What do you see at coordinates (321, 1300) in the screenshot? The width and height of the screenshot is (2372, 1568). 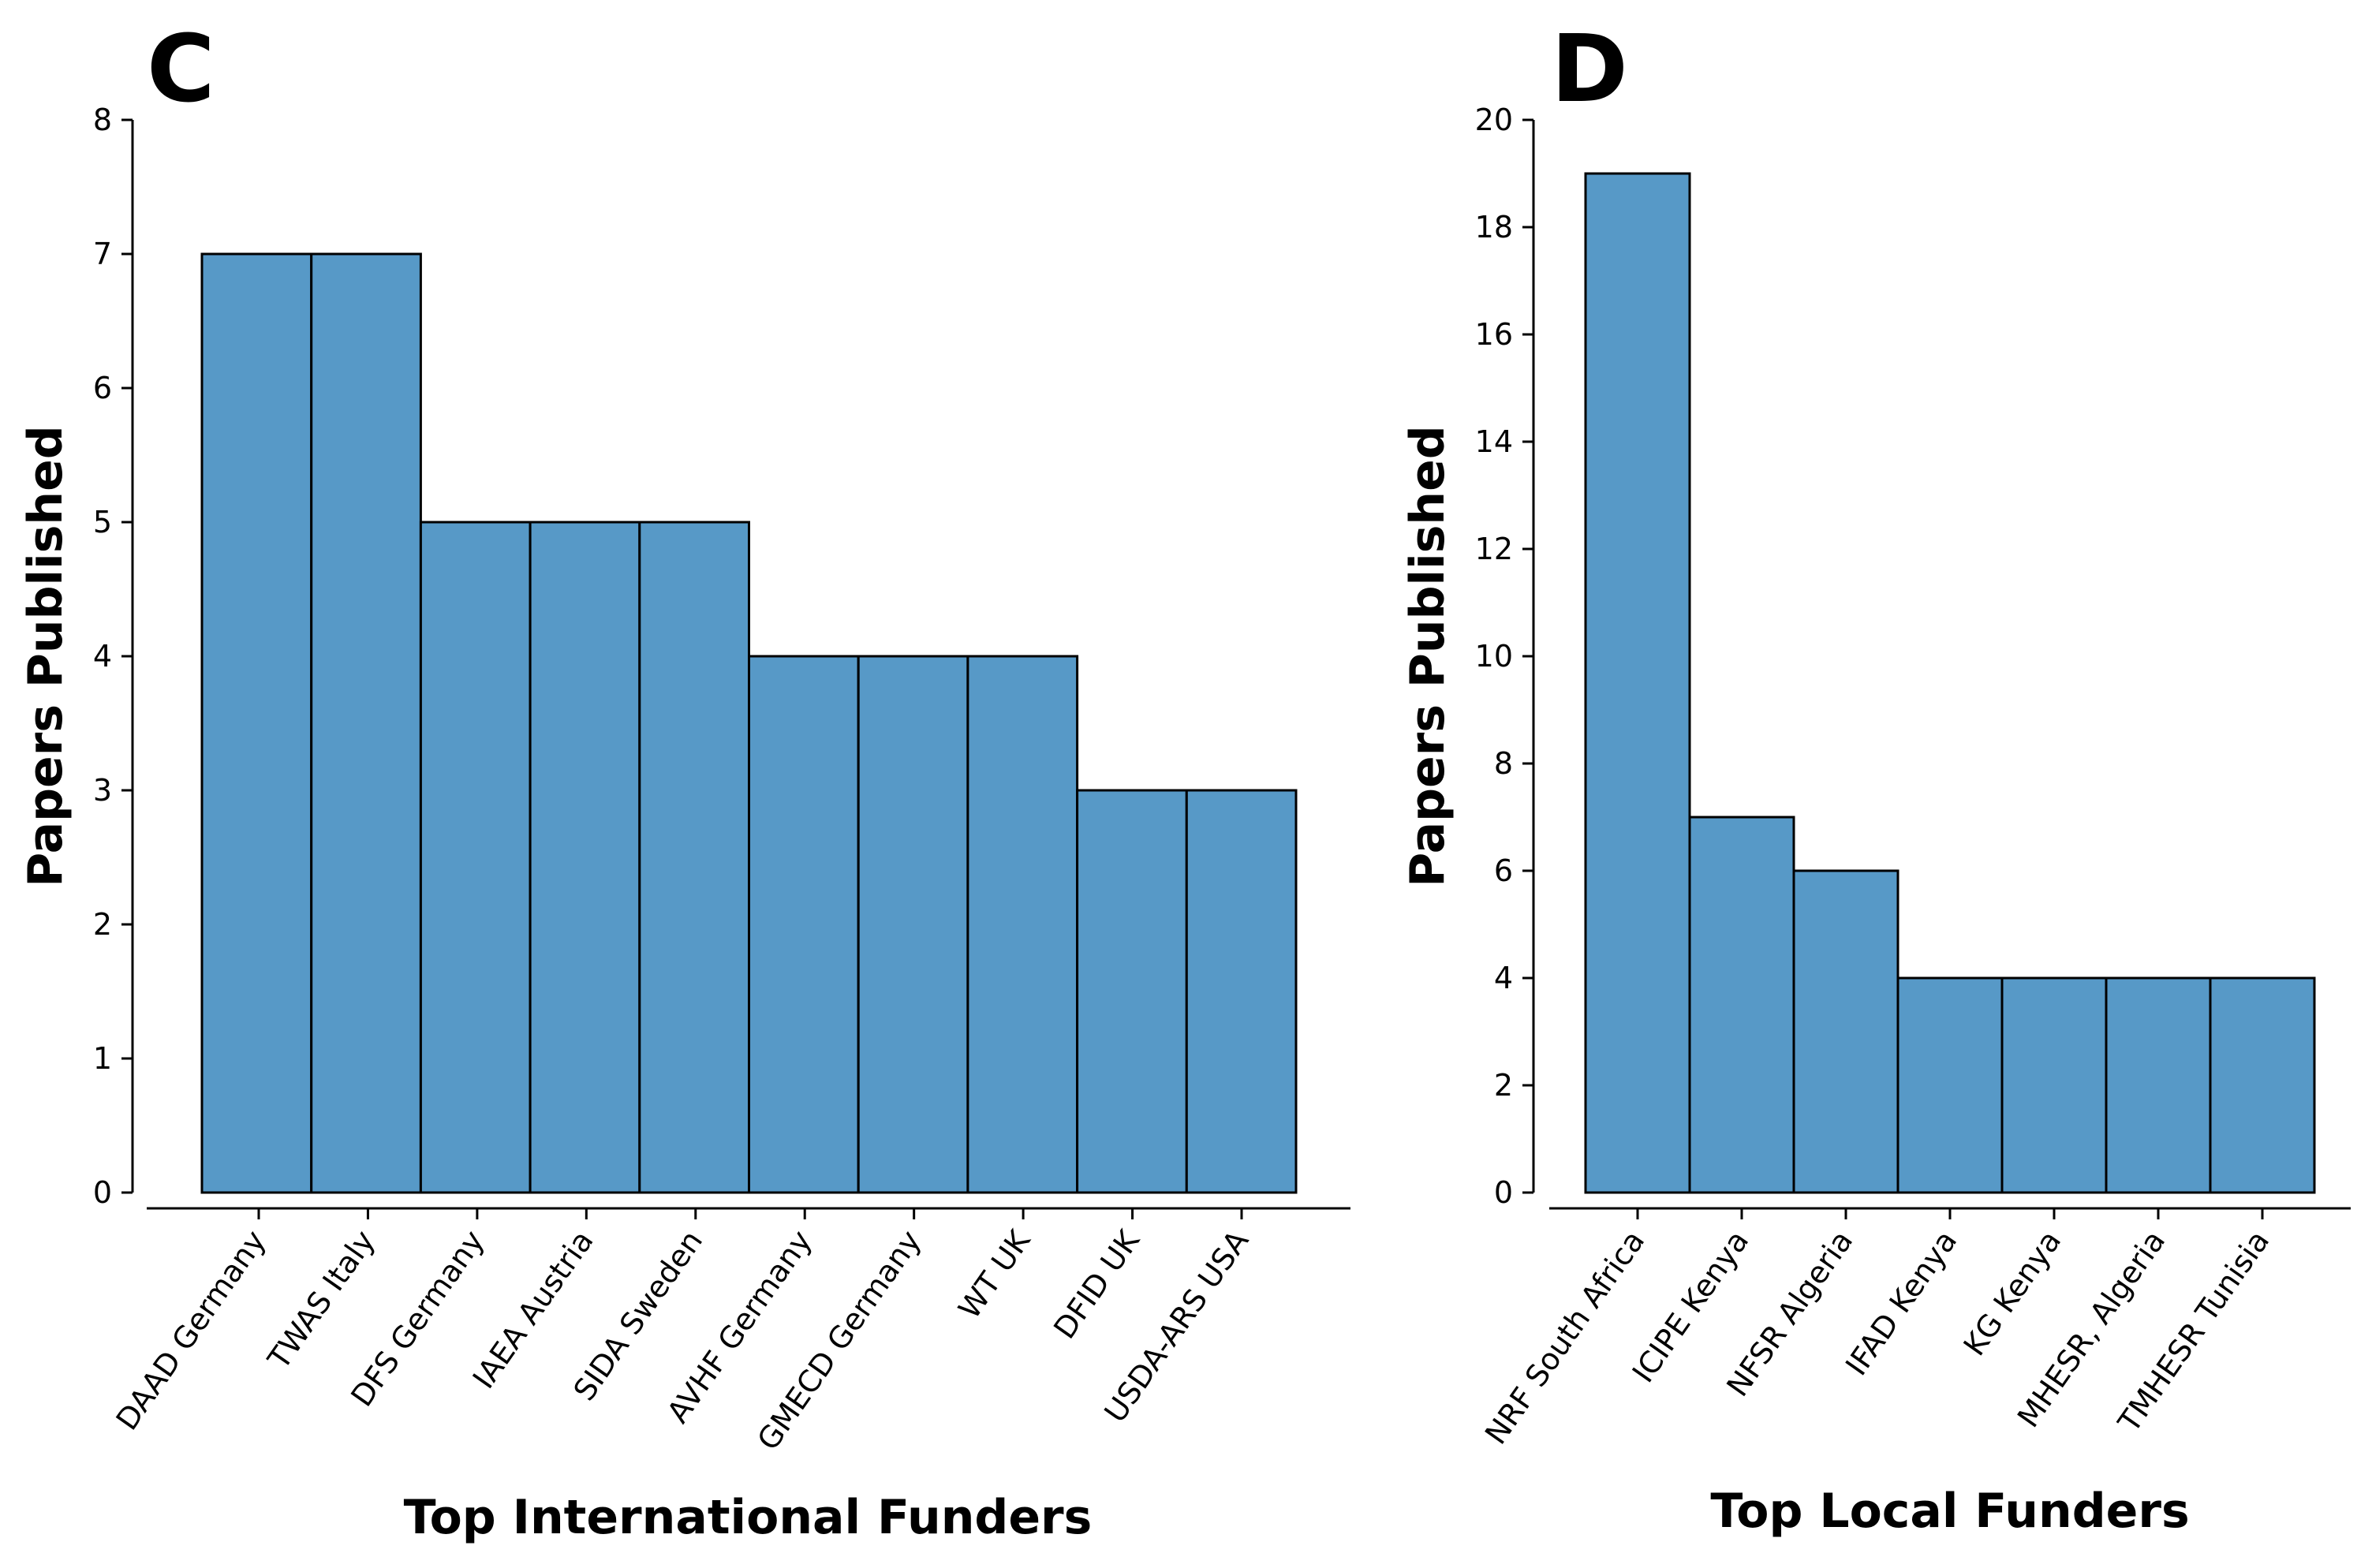 I see `x-tick-label: TWAS Italy` at bounding box center [321, 1300].